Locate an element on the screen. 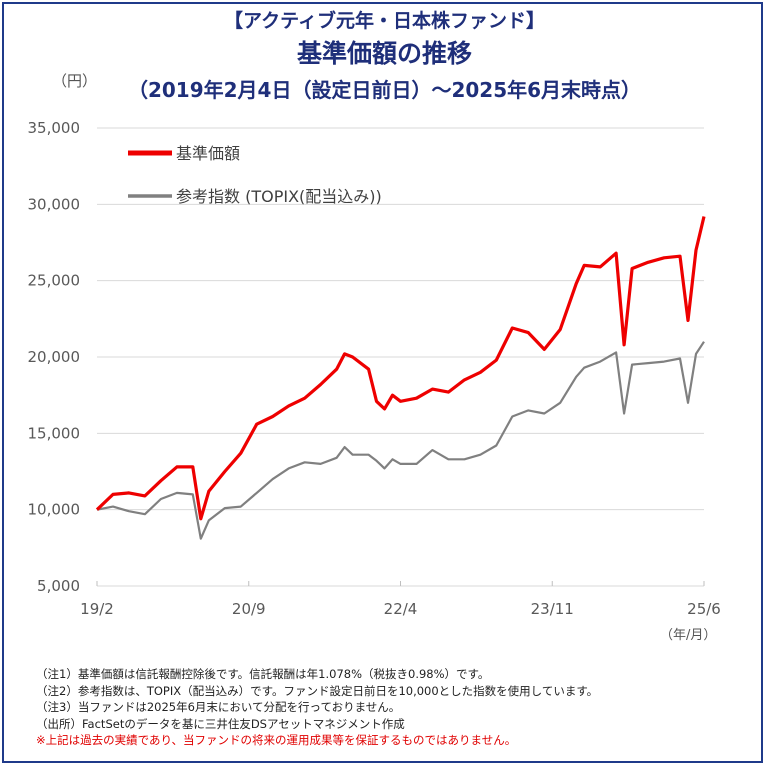  x-tick-label: 20/9 is located at coordinates (249, 609).